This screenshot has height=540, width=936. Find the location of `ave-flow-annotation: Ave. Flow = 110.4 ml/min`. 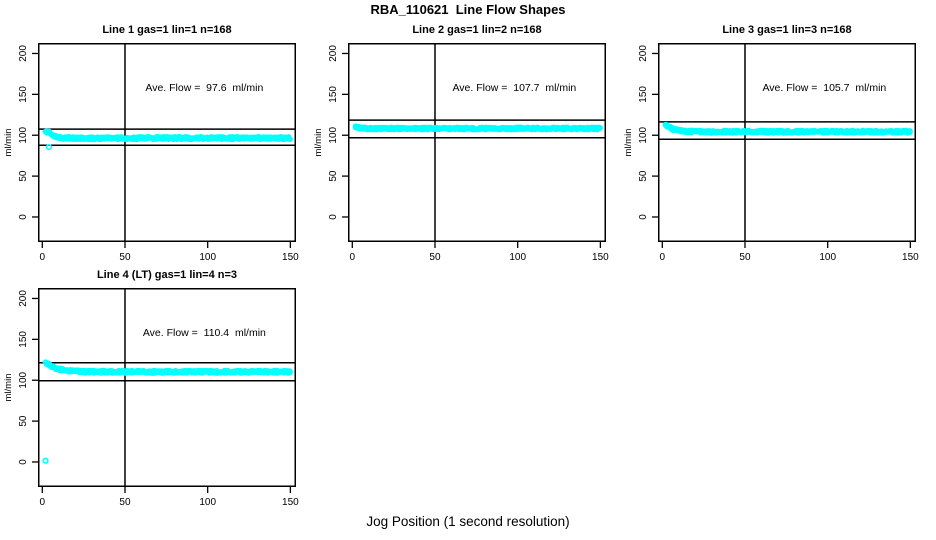

ave-flow-annotation: Ave. Flow = 110.4 ml/min is located at coordinates (204, 333).